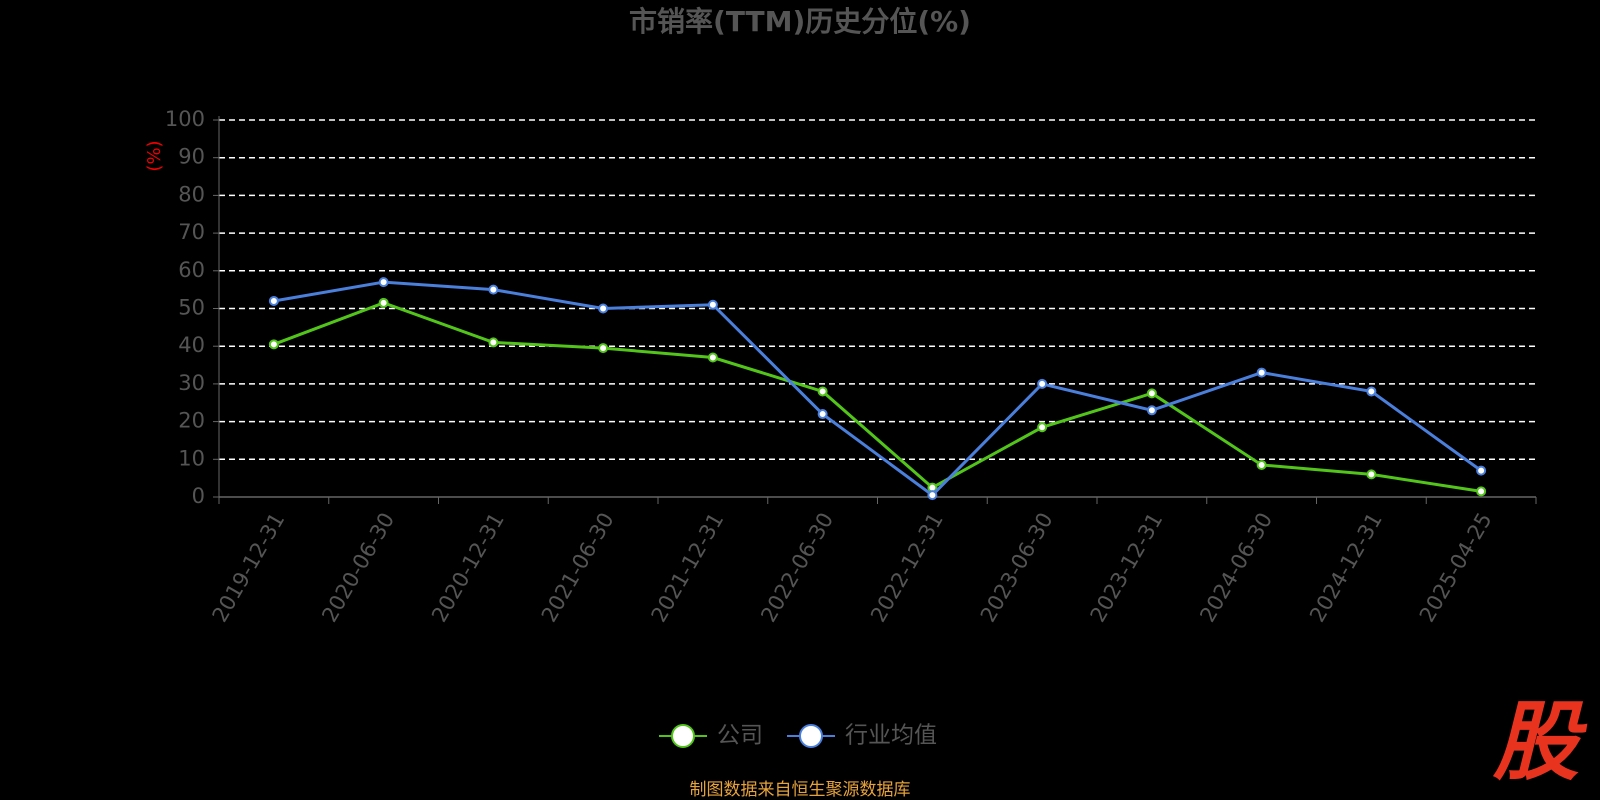 The height and width of the screenshot is (800, 1600). I want to click on watermark: 股, so click(1540, 742).